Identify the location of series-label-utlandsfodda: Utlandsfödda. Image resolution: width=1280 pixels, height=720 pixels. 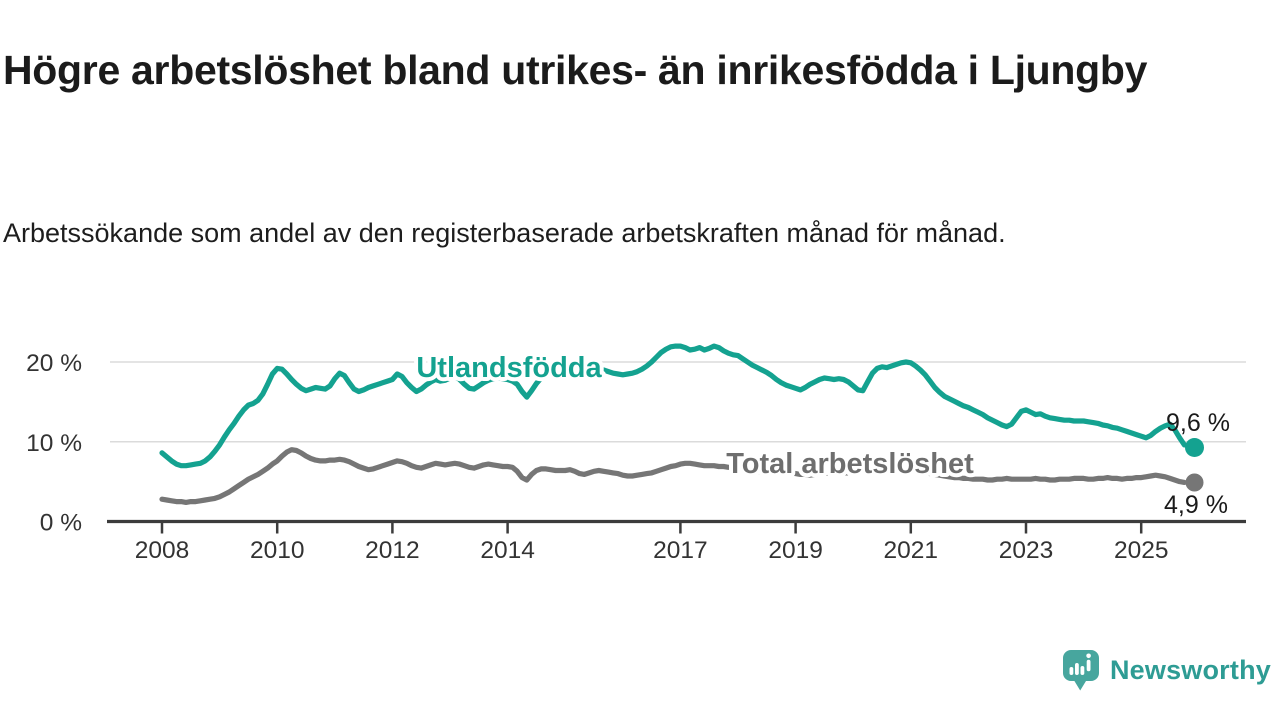
(509, 368).